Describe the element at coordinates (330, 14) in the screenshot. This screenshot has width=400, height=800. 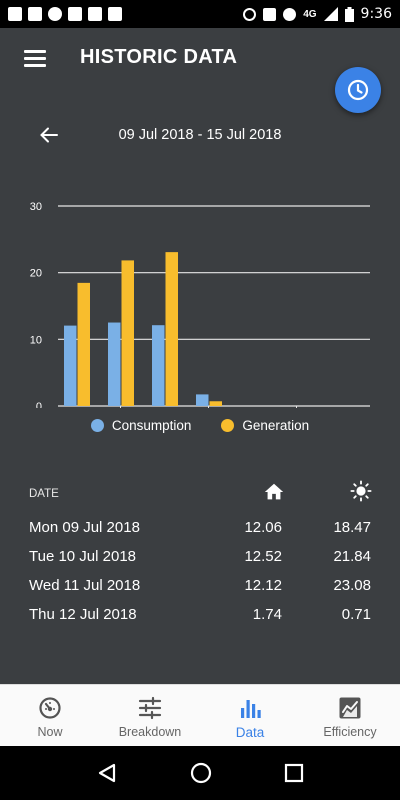
I see `signal-icon` at that location.